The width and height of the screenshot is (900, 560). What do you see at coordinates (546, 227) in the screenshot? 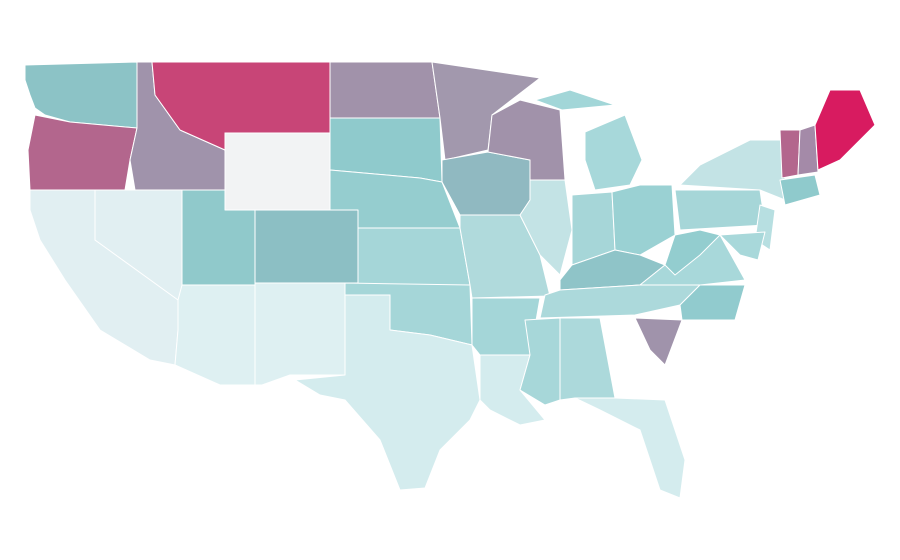
I see `state-il` at bounding box center [546, 227].